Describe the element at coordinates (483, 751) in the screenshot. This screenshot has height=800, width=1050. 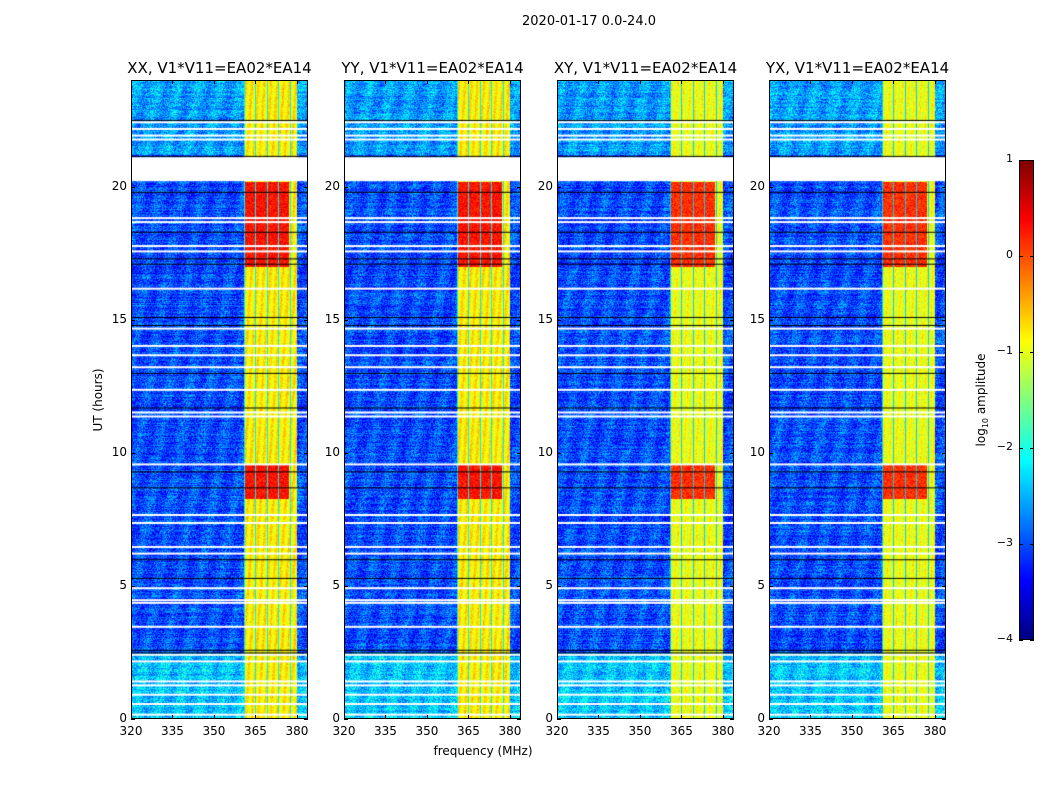
I see `x-axis-label: frequency (MHz)` at that location.